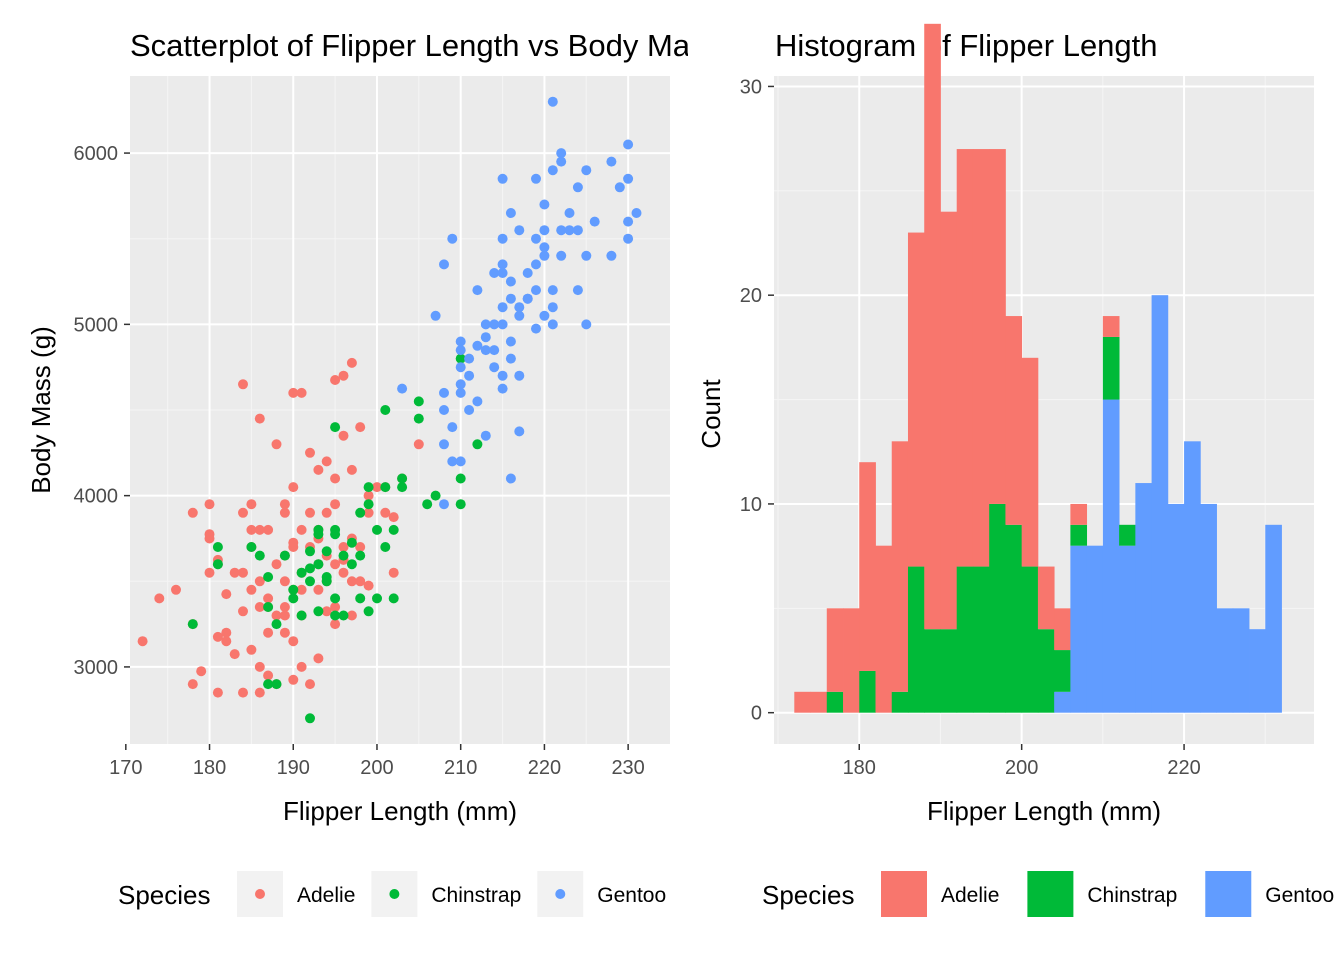 This screenshot has width=1344, height=960. I want to click on histogram-y-tick-label: 0, so click(756, 714).